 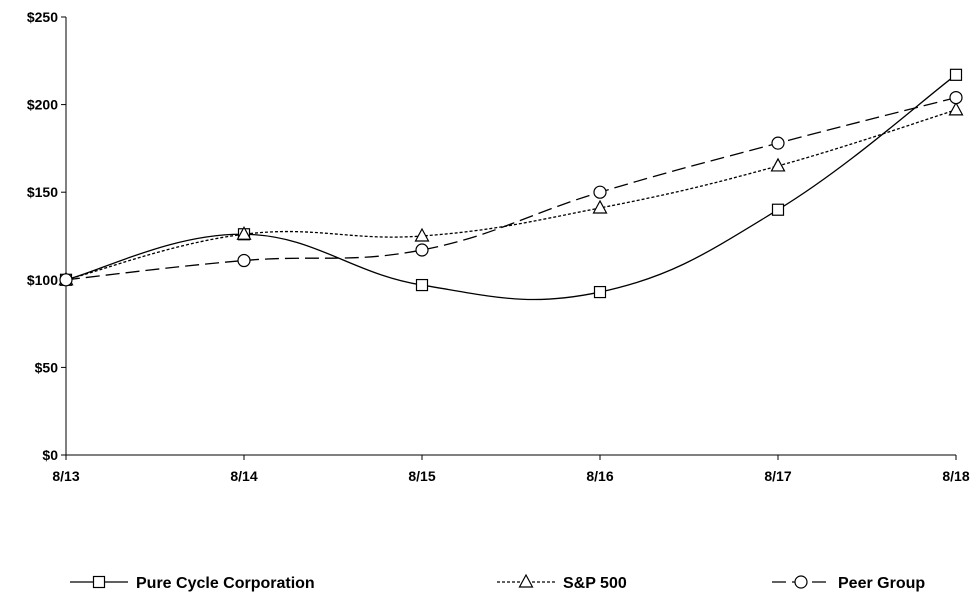 I want to click on legend-item-pure-cycle-corporation: Pure Cycle Corporation, so click(x=192, y=583).